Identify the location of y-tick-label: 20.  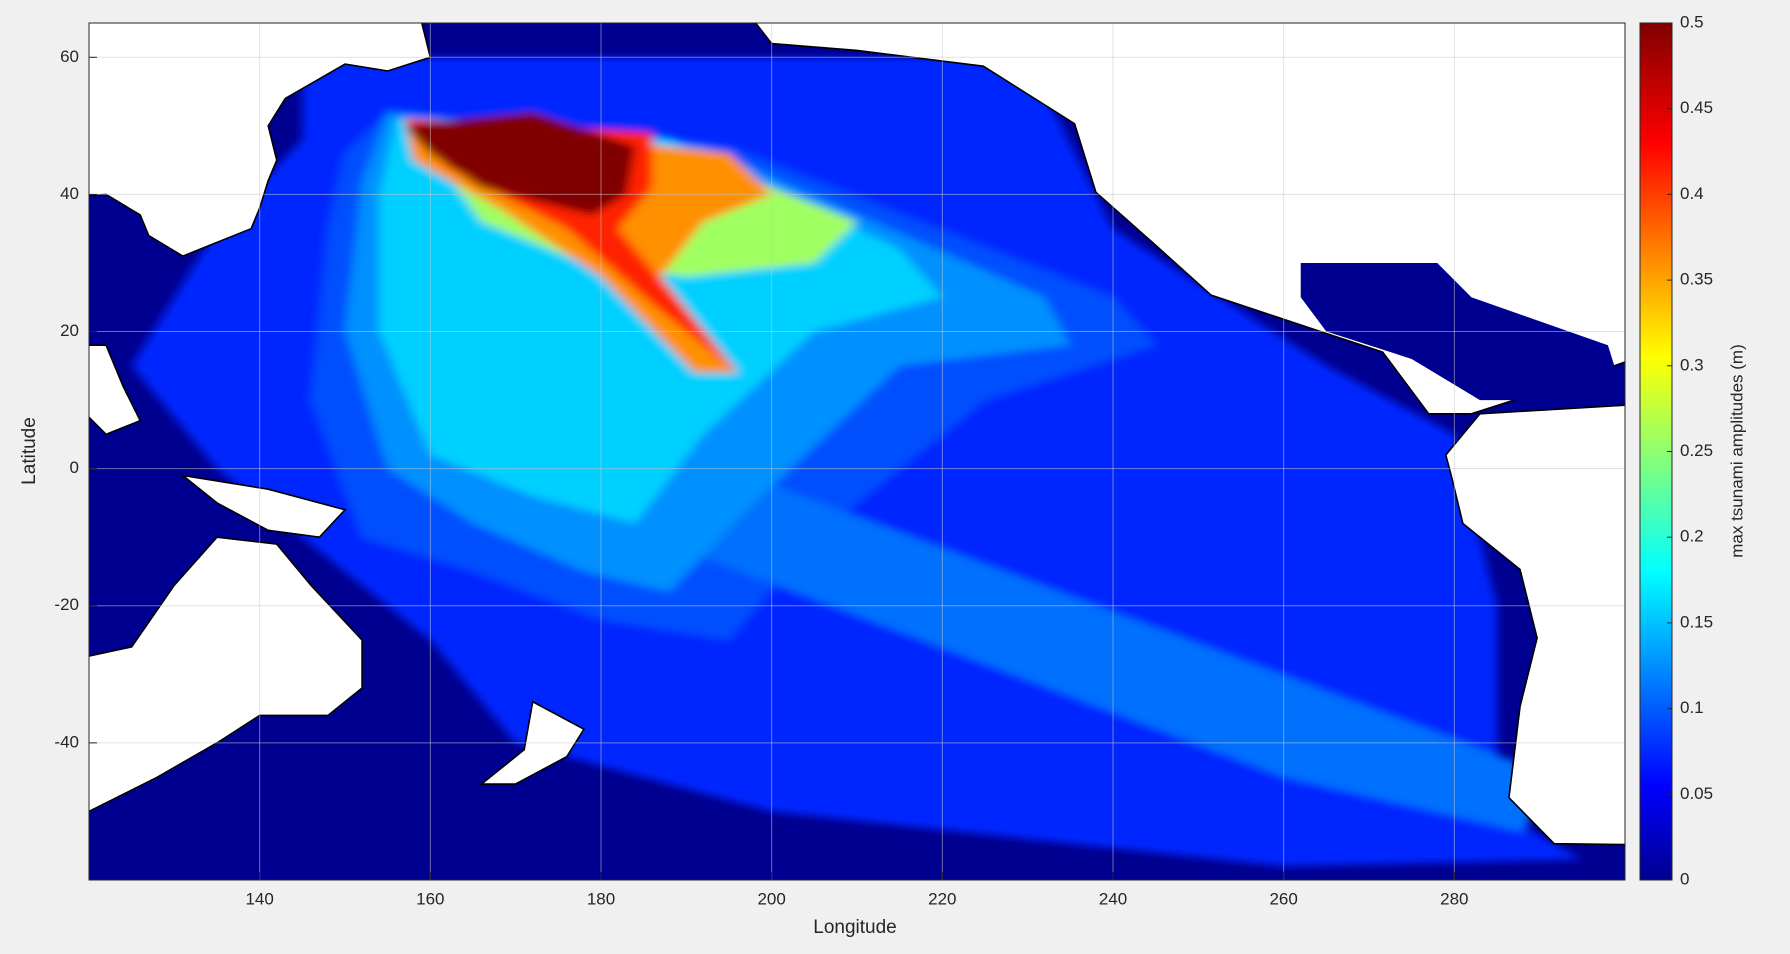
(69, 330).